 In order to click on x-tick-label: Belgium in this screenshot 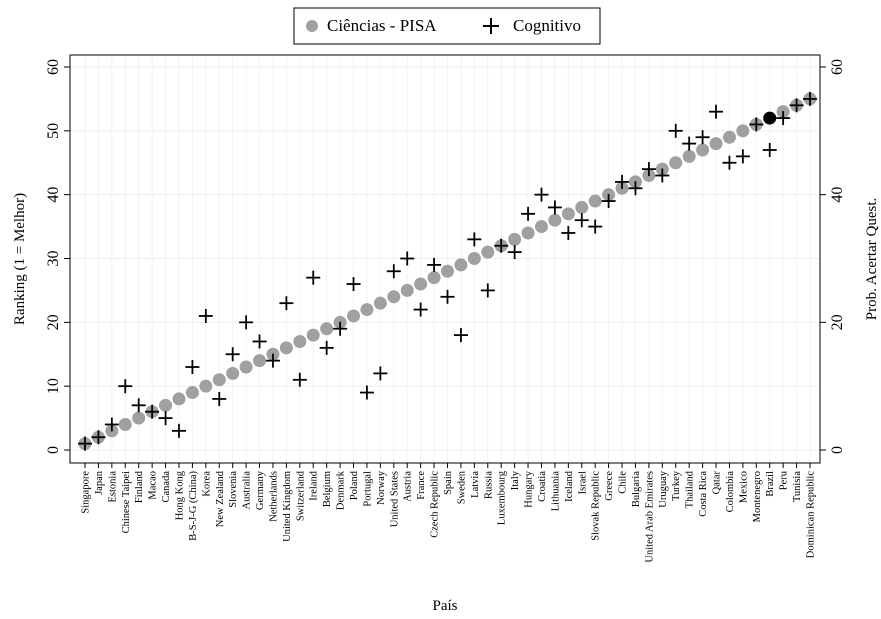, I will do `click(327, 489)`.